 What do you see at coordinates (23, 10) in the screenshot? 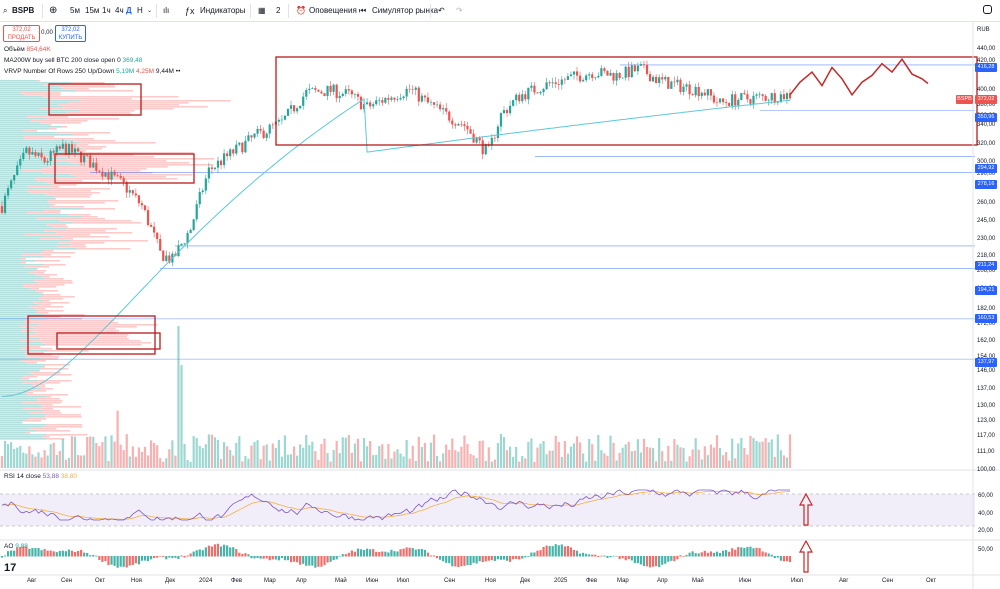
I see `symbol-button: BSPB` at bounding box center [23, 10].